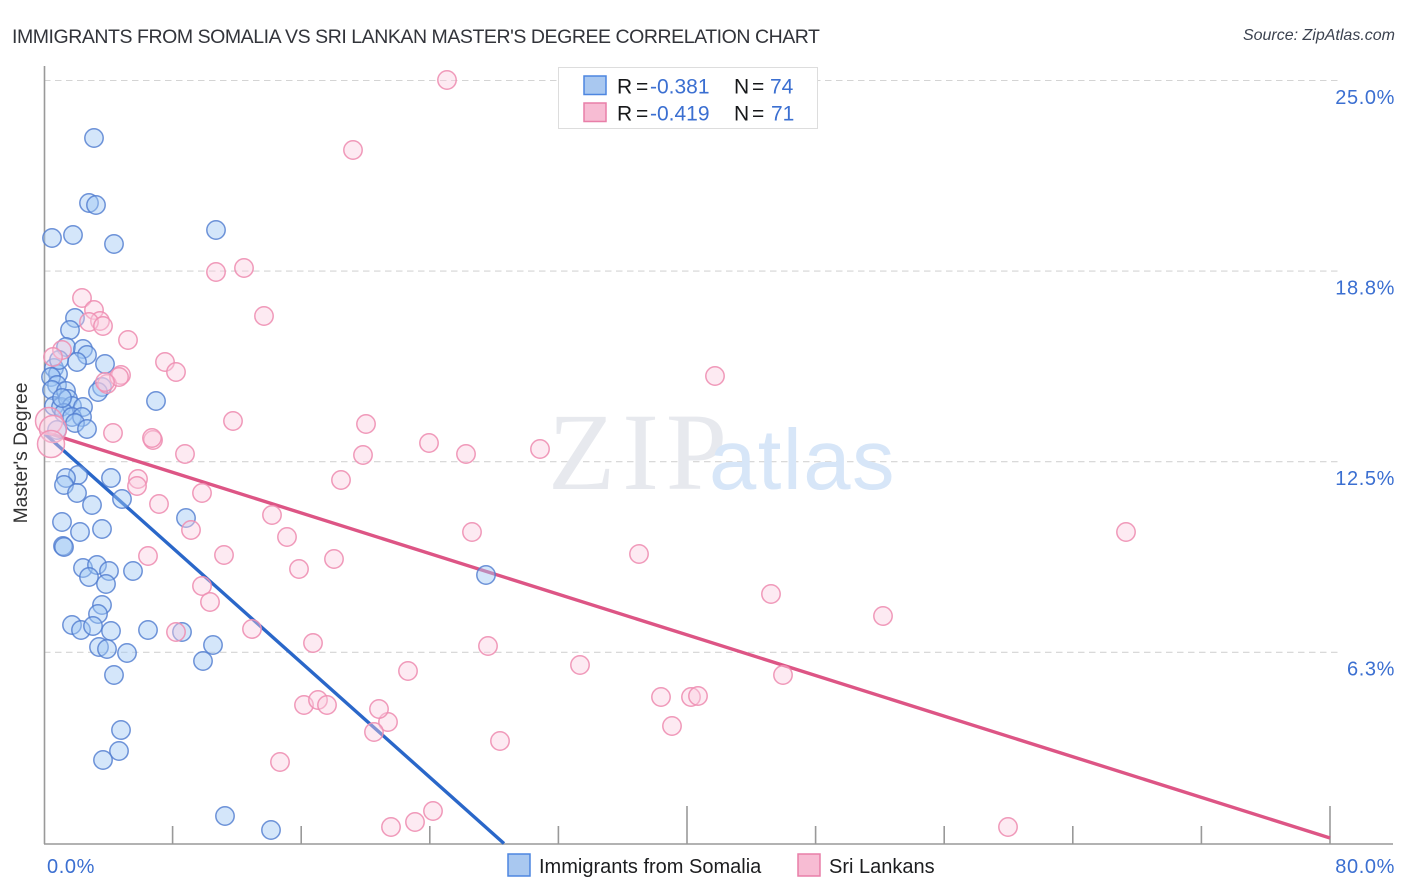 This screenshot has height=892, width=1406. What do you see at coordinates (1365, 289) in the screenshot?
I see `svg-text: 18.8%` at bounding box center [1365, 289].